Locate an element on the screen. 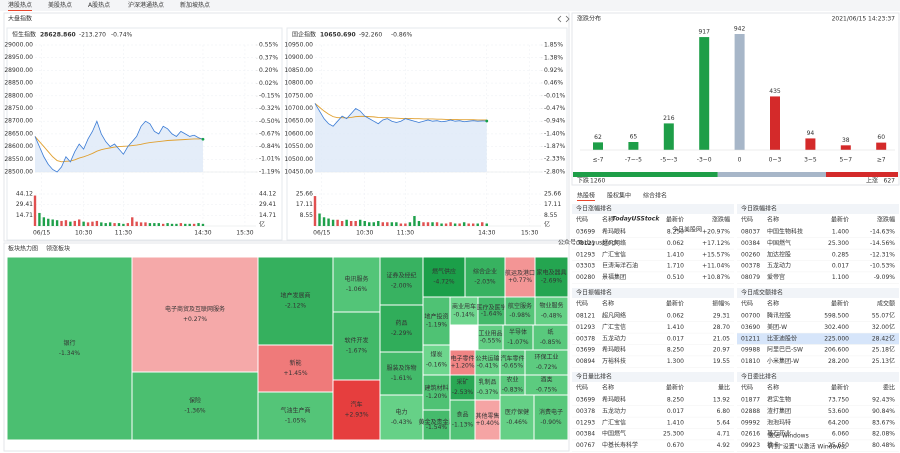 The width and height of the screenshot is (900, 453). table-cell: 08037 is located at coordinates (750, 232).